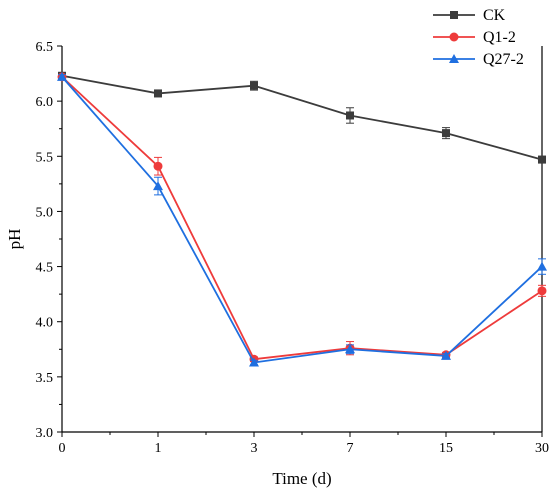 This screenshot has width=550, height=495. What do you see at coordinates (14, 239) in the screenshot?
I see `y-axis-title: pH` at bounding box center [14, 239].